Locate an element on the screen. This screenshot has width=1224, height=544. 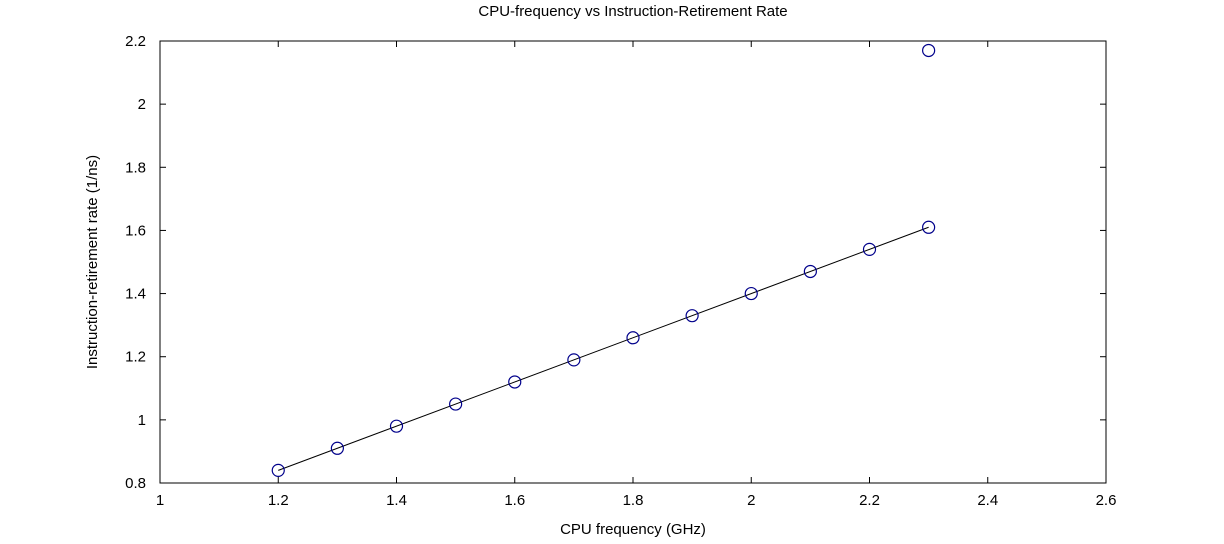
y-tick-label: 1.6 is located at coordinates (135, 230).